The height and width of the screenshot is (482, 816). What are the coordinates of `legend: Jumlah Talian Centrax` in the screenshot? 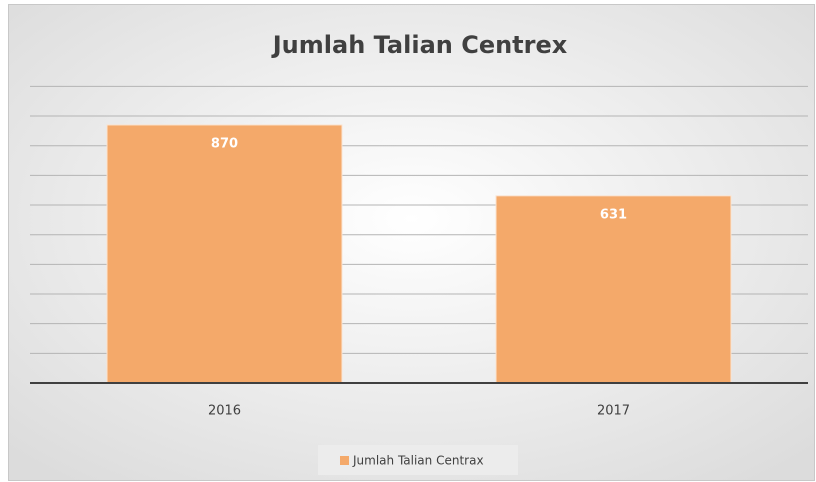 It's located at (418, 460).